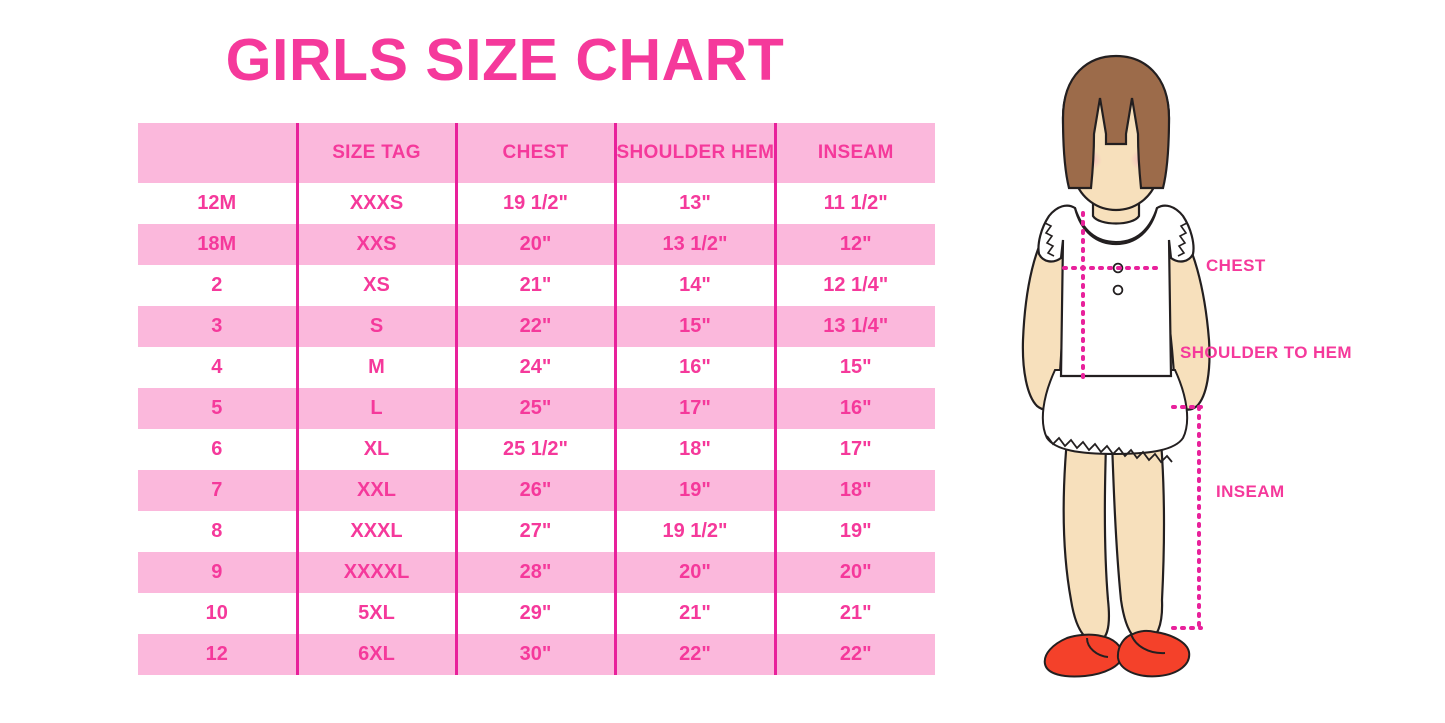 Image resolution: width=1445 pixels, height=723 pixels. I want to click on hair, so click(1116, 122).